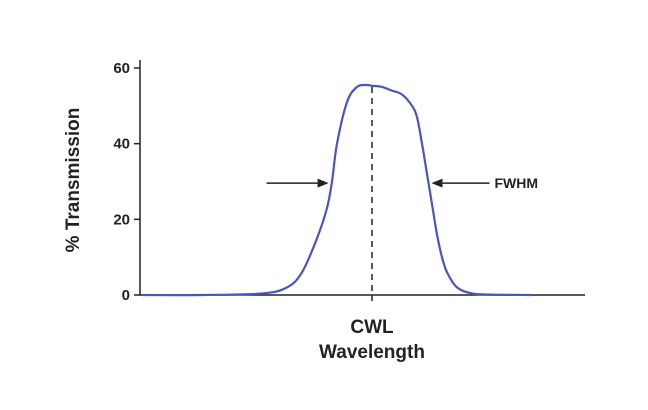  I want to click on y-ticks: 0 20 40 60, so click(126, 182).